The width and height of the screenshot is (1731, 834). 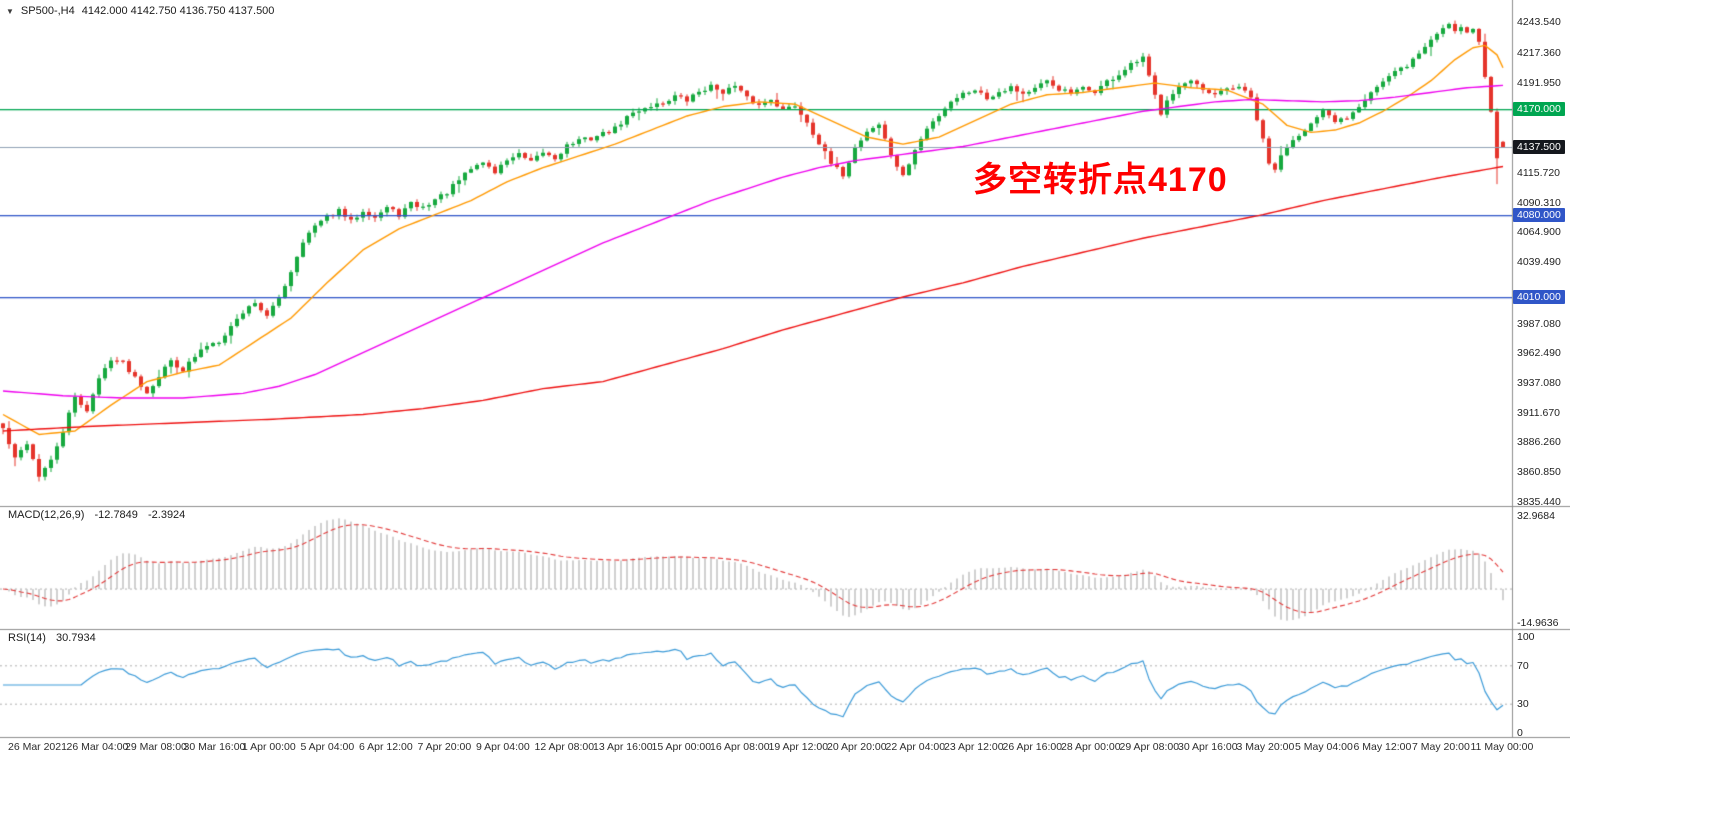 I want to click on price-tick-label: 3987.080, so click(x=1539, y=323).